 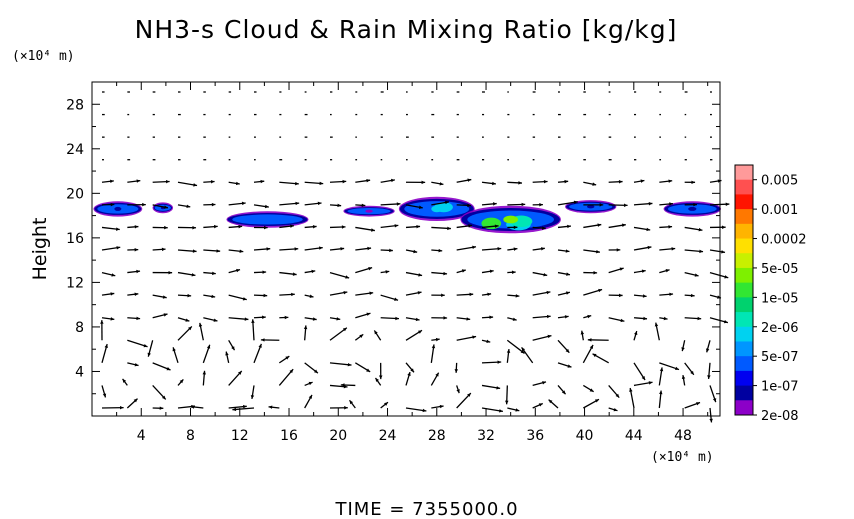 I want to click on colorbar-label: 0.005, so click(x=779, y=181).